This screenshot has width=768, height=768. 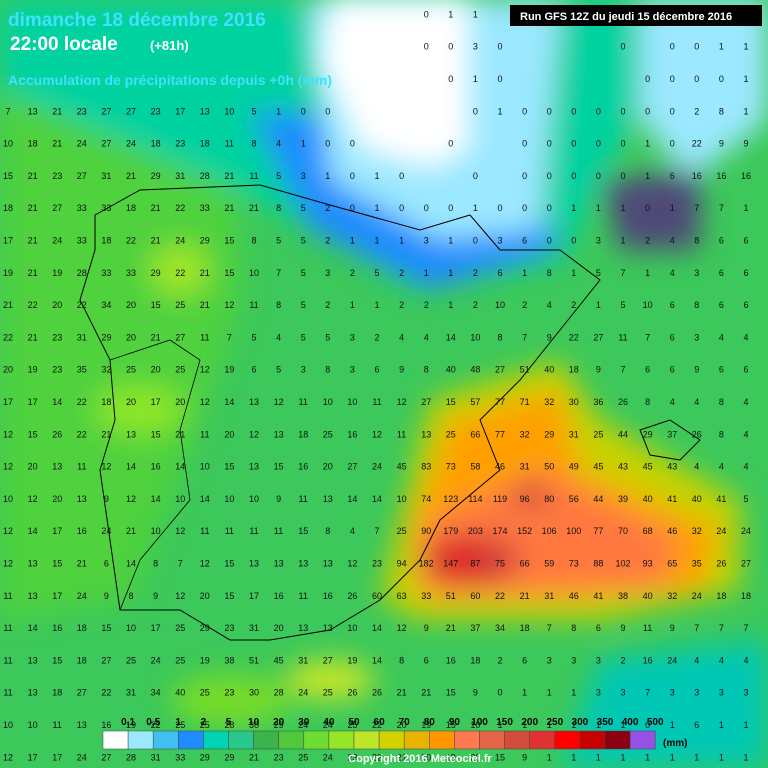 What do you see at coordinates (598, 563) in the screenshot?
I see `grid-value: 88` at bounding box center [598, 563].